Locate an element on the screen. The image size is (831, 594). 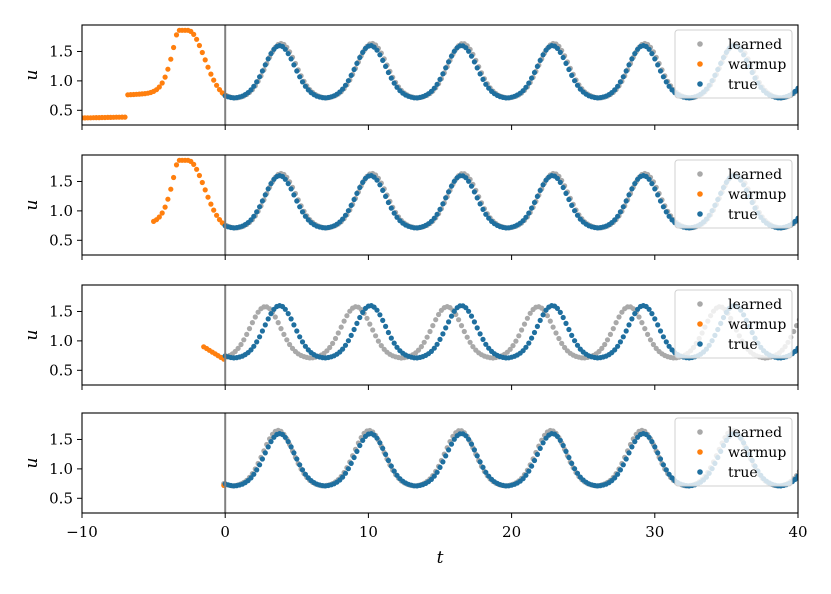
legend-label-true: true is located at coordinates (743, 473).